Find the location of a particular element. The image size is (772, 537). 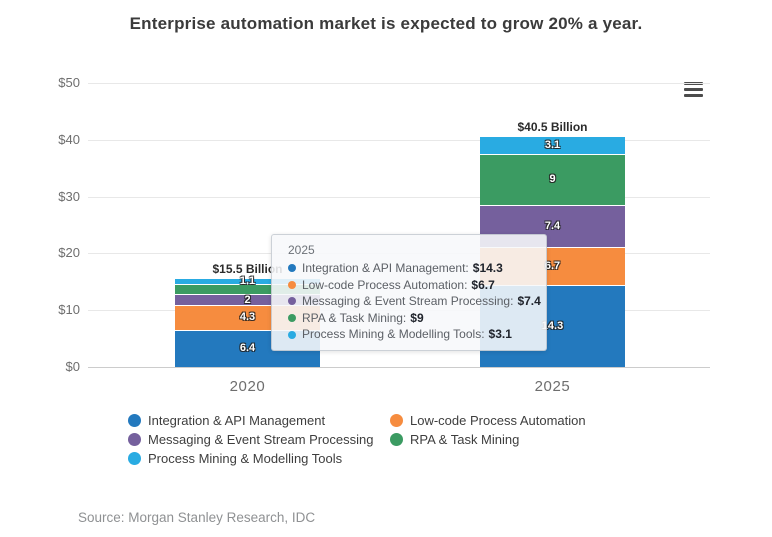

bar-segment-label: 3.1 is located at coordinates (552, 144).